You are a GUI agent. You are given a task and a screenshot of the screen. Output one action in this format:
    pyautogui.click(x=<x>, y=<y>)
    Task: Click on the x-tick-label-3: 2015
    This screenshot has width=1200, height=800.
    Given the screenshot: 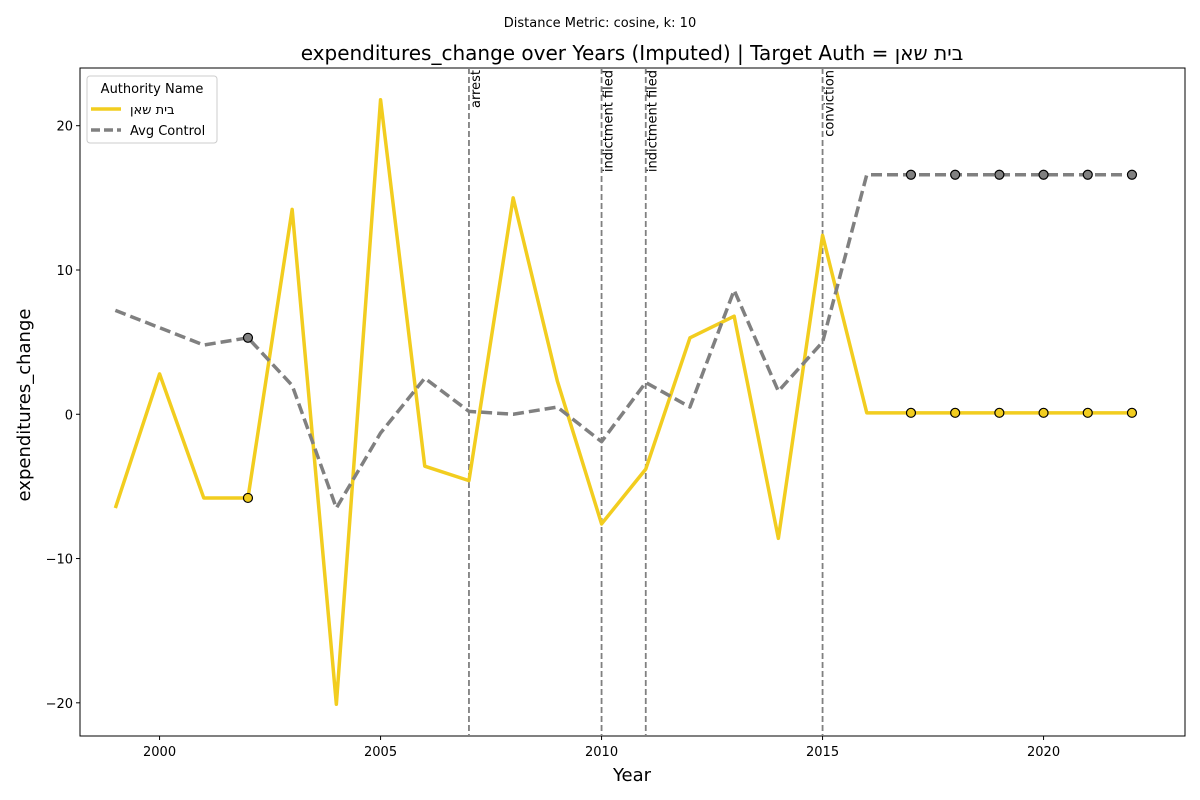 What is the action you would take?
    pyautogui.click(x=822, y=752)
    